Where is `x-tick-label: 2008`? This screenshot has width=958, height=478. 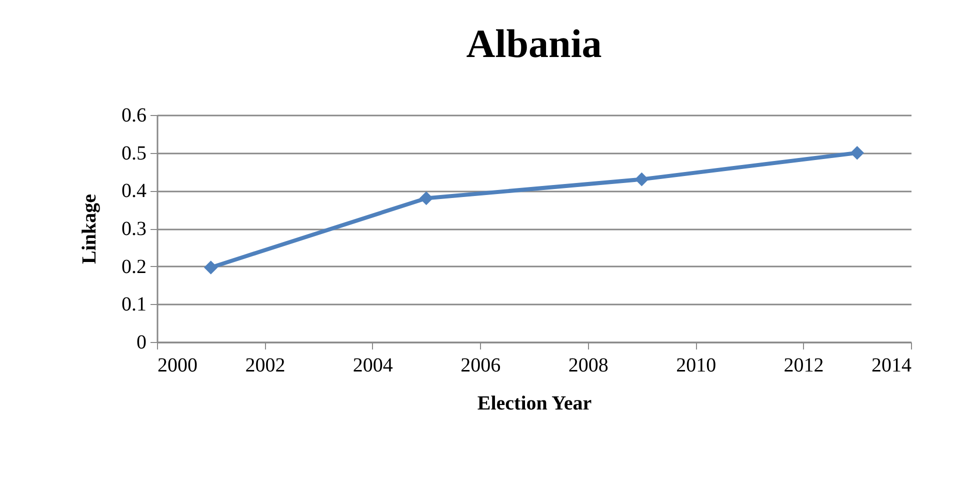 x-tick-label: 2008 is located at coordinates (588, 365).